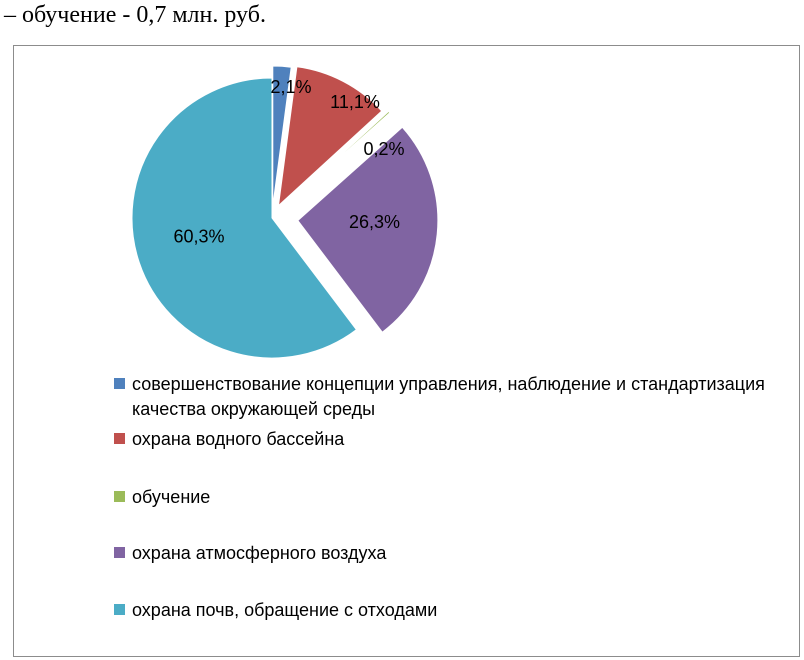 This screenshot has width=804, height=660. I want to click on legend-label: охрана водного бассейна, so click(238, 439).